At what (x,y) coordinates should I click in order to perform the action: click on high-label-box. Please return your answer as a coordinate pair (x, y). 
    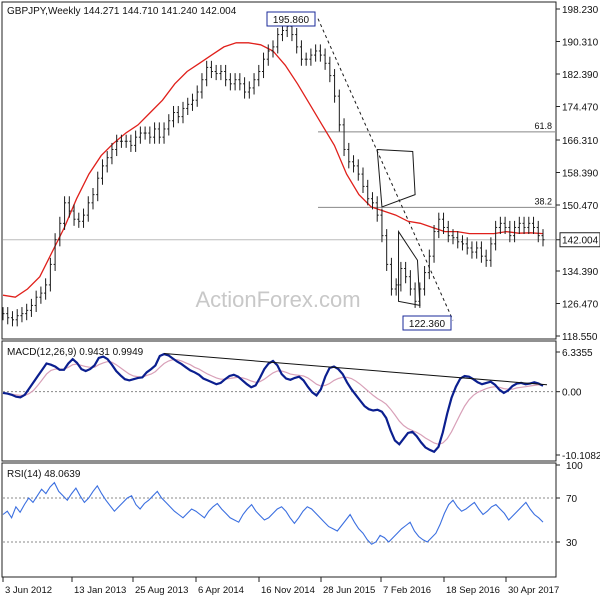
    Looking at the image, I should click on (291, 19).